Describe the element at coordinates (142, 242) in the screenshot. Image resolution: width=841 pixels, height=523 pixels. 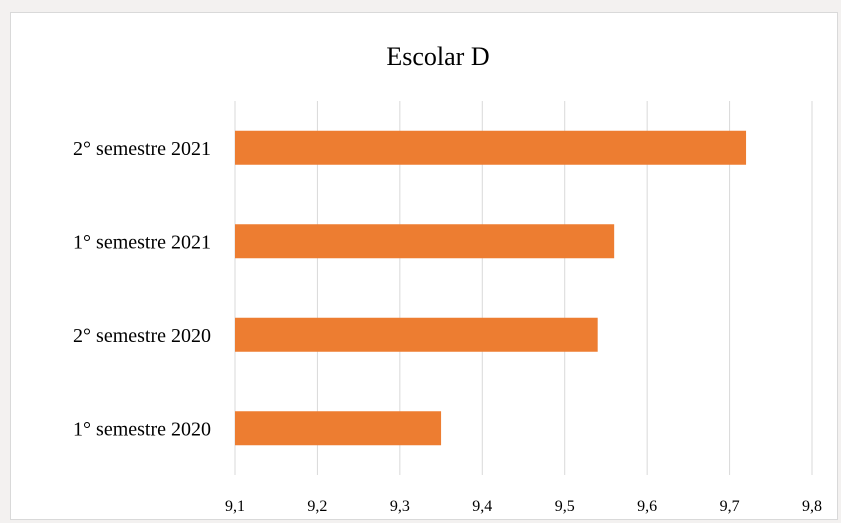
I see `category-label: 1° semestre 2021` at that location.